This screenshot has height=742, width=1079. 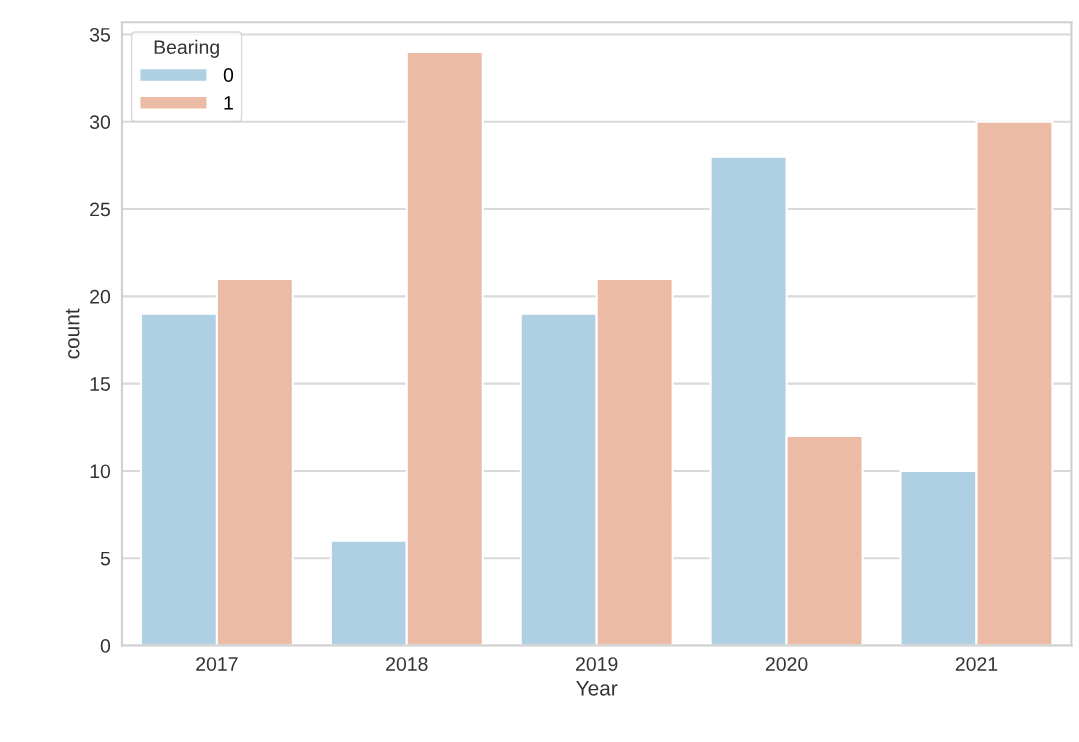 What do you see at coordinates (407, 664) in the screenshot?
I see `x-tick-label: 2018` at bounding box center [407, 664].